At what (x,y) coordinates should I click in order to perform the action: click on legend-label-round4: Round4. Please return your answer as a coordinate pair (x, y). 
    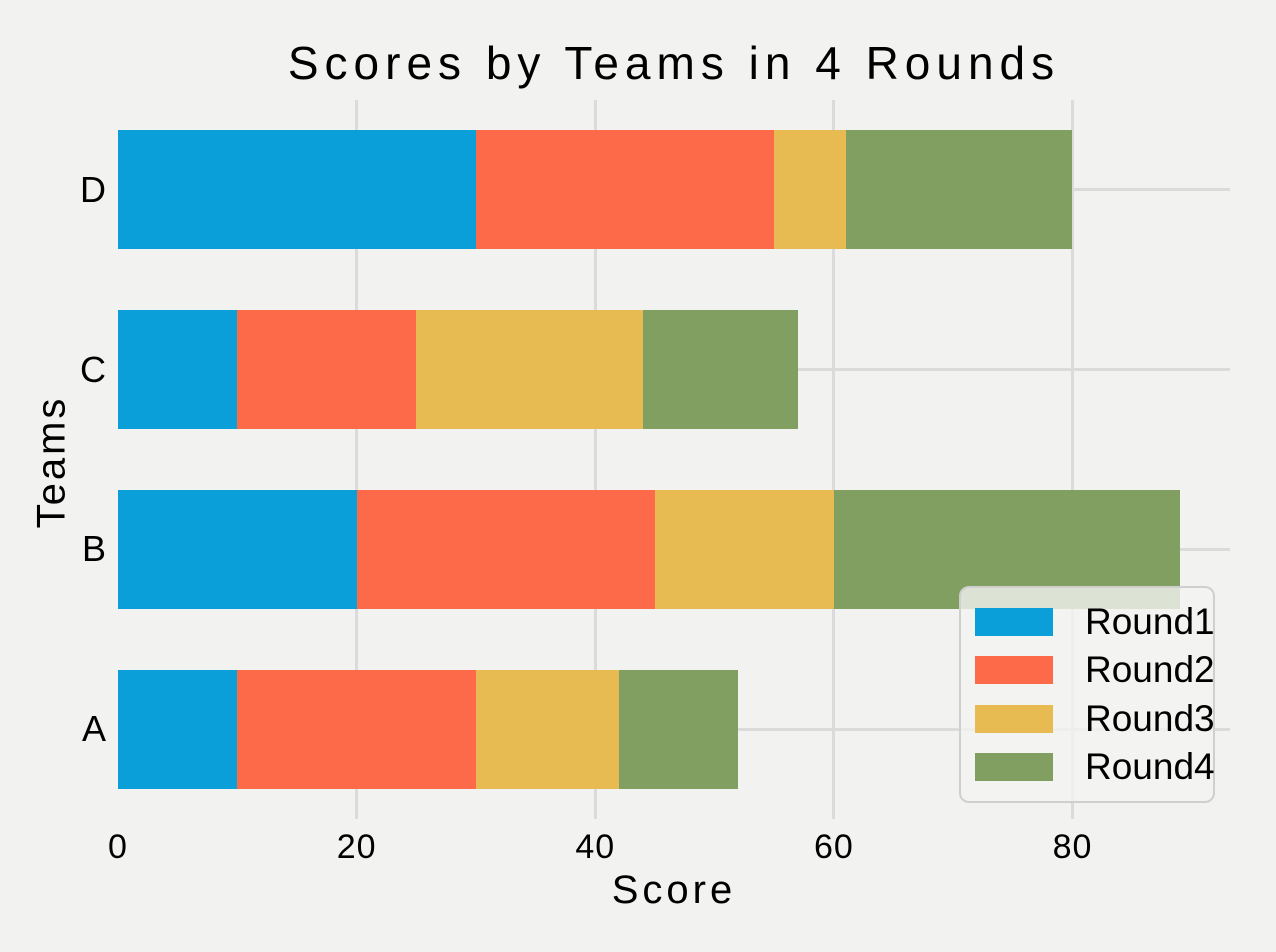
    Looking at the image, I should click on (1150, 766).